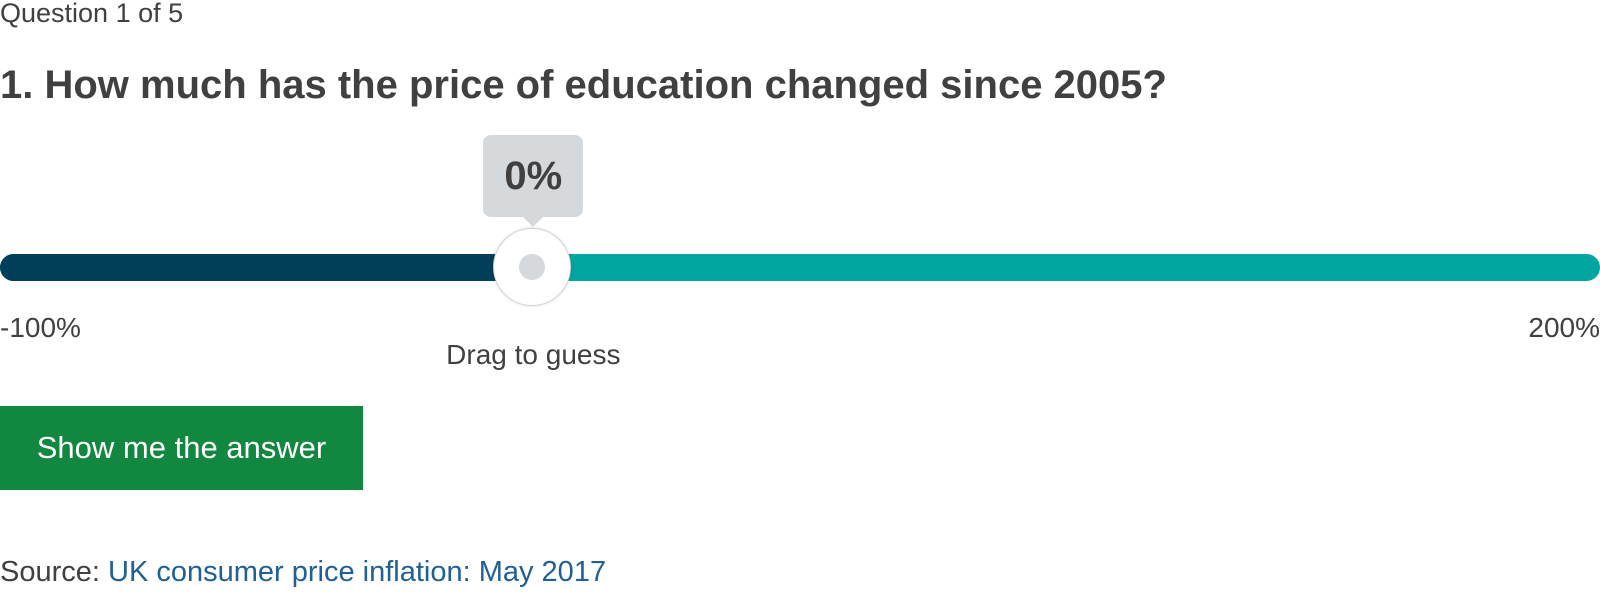 The height and width of the screenshot is (592, 1600). Describe the element at coordinates (533, 176) in the screenshot. I see `value-display: 0%` at that location.